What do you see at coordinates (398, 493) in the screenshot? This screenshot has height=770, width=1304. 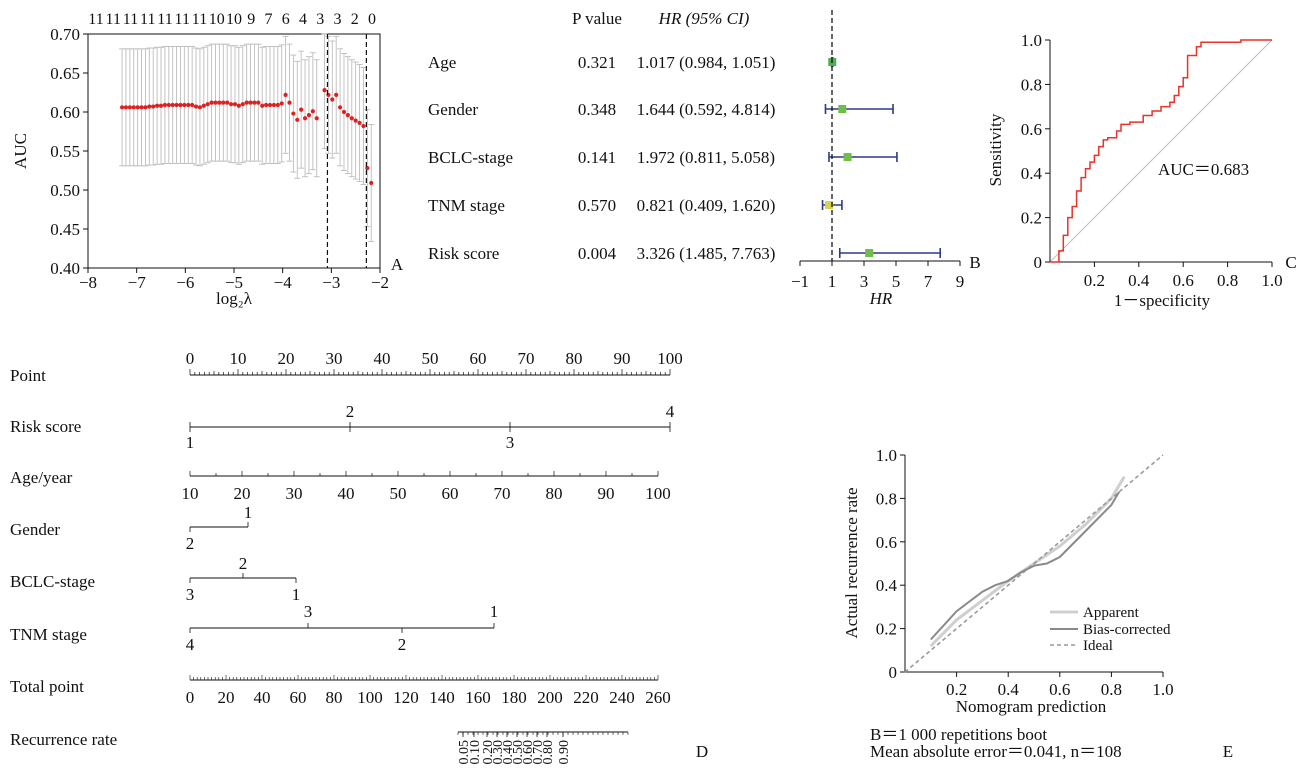 I see `age-tick-label: 50` at bounding box center [398, 493].